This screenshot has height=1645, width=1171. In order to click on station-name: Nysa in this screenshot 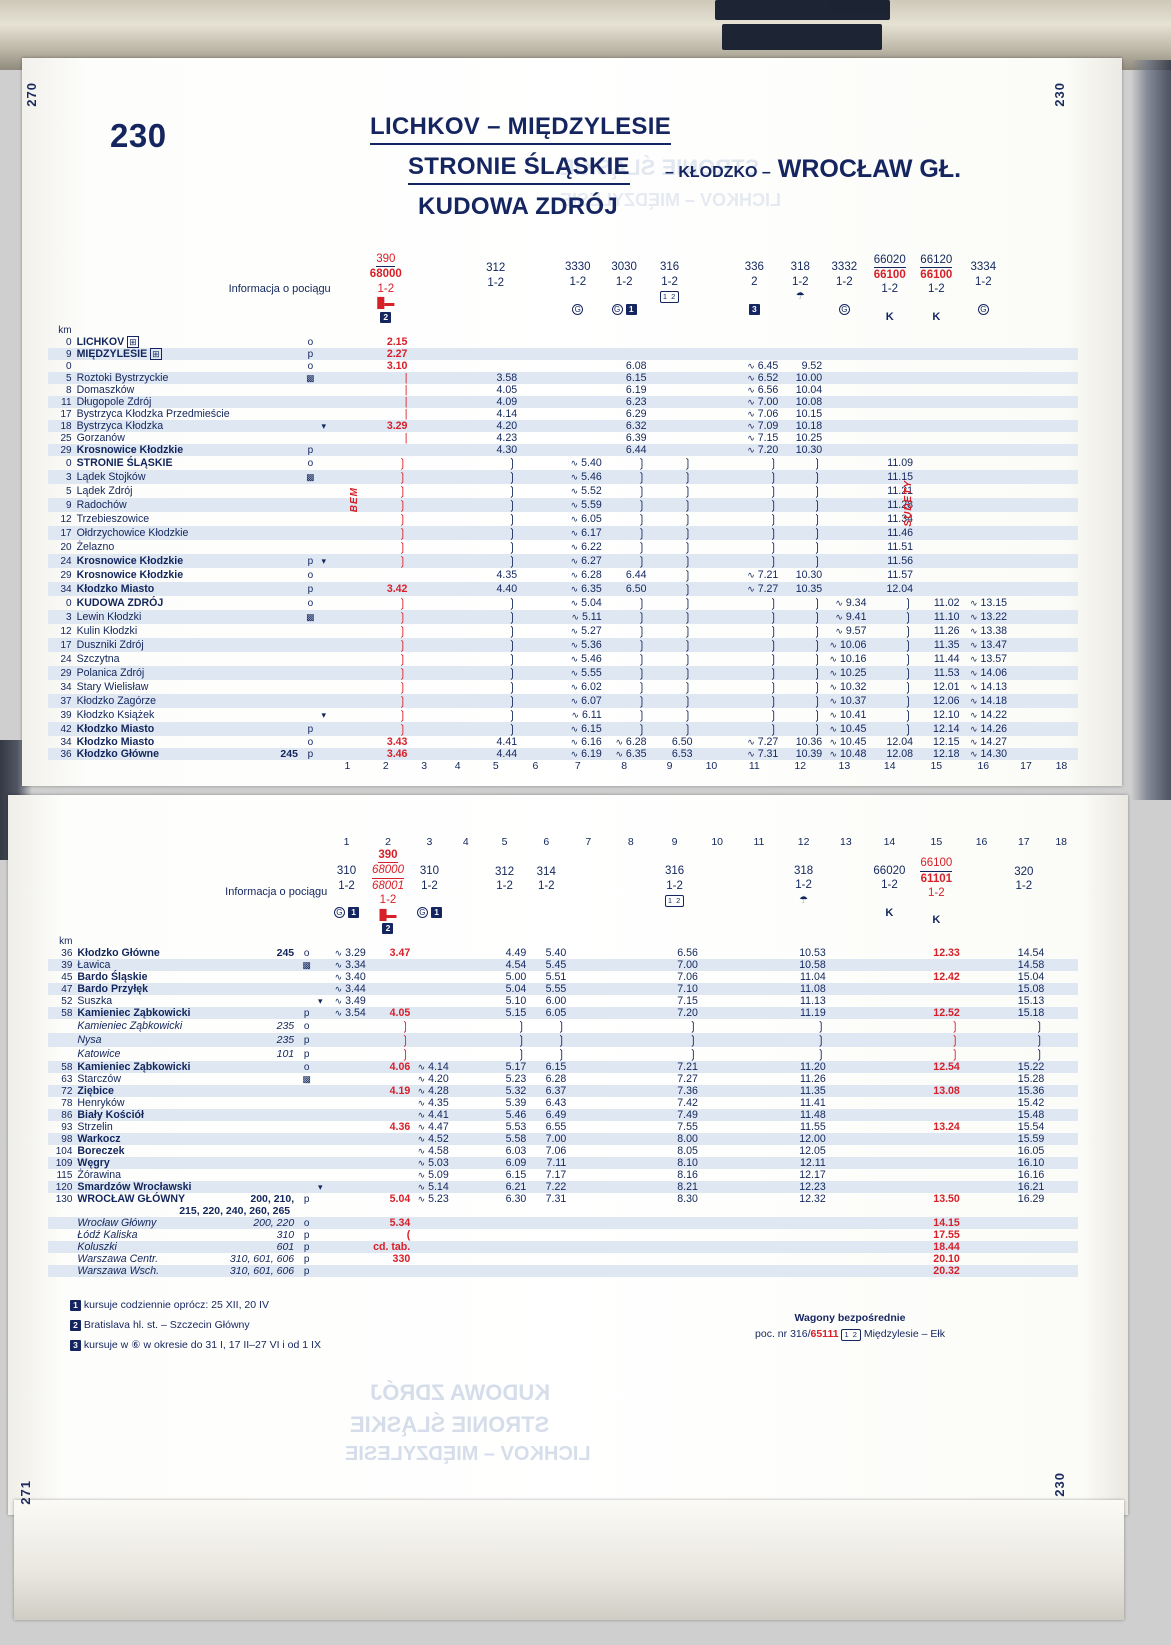, I will do `click(89, 1040)`.